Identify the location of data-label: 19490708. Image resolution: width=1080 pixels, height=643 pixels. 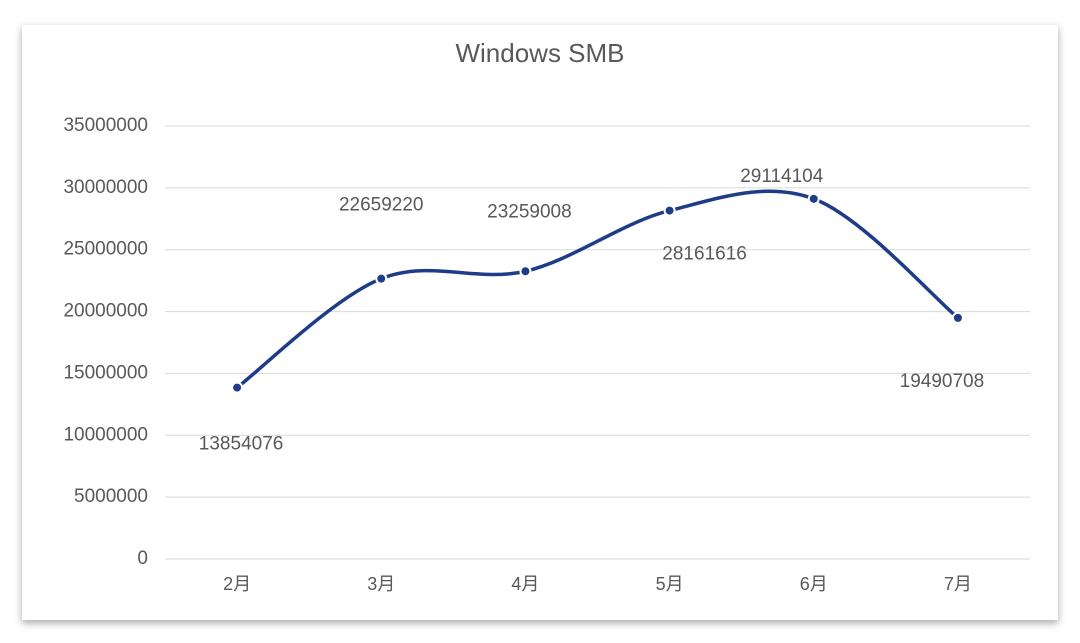
(942, 381).